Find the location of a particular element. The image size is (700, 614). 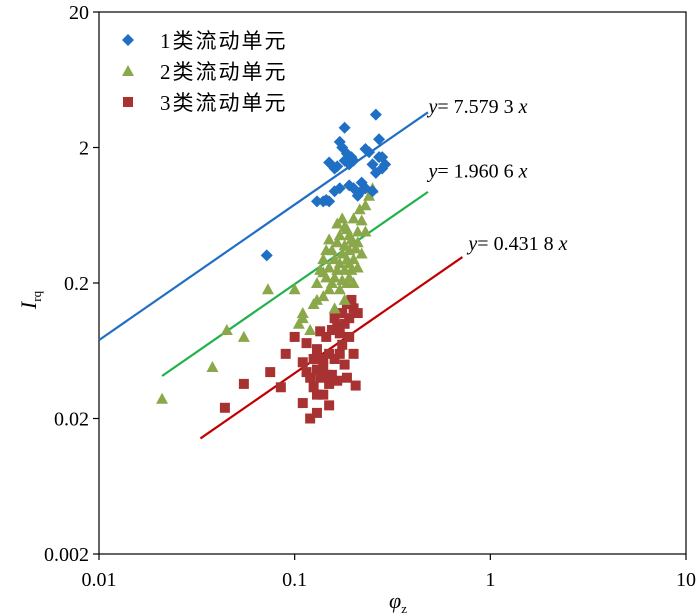

legend-label-2: 2类流动单元 is located at coordinates (224, 72).